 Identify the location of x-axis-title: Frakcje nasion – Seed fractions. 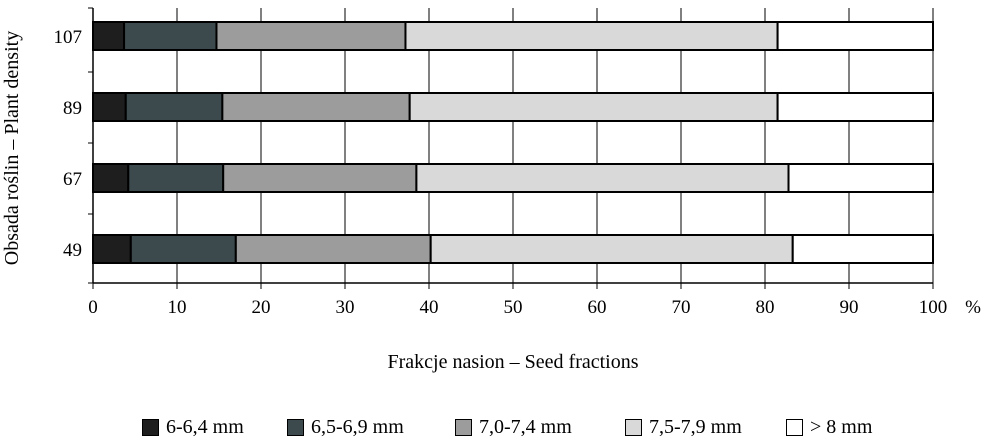
(512, 362).